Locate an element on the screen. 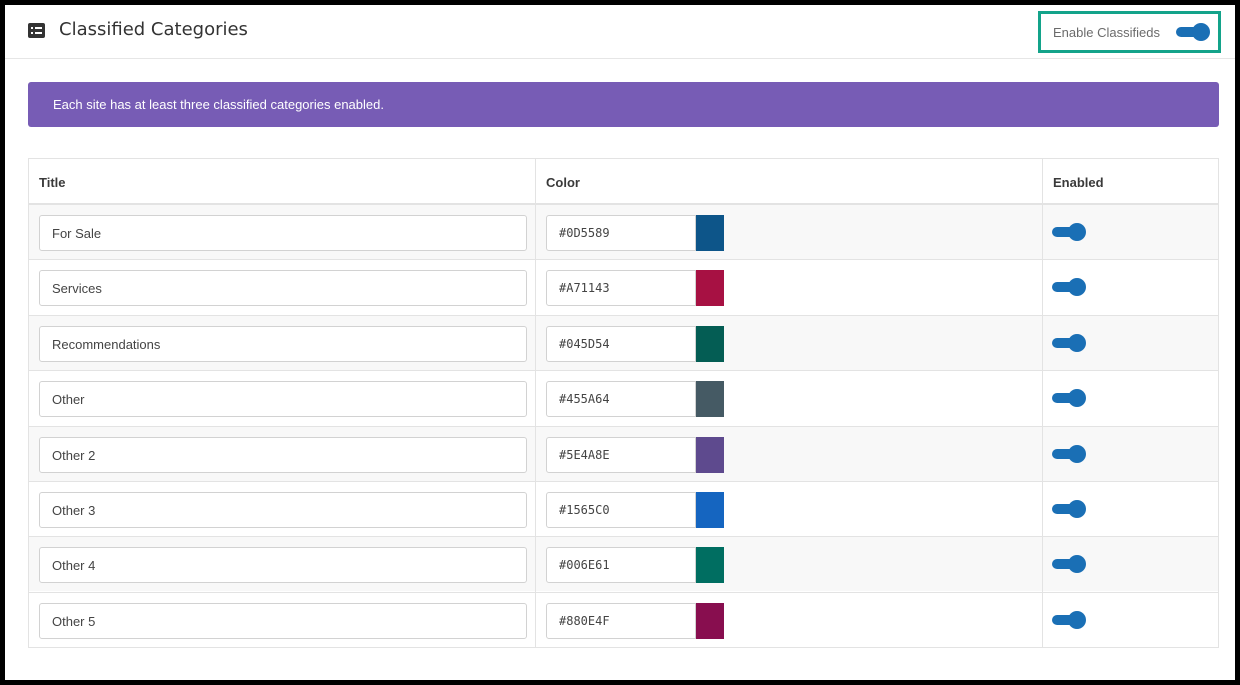  category-color-input: #045D54 is located at coordinates (621, 343).